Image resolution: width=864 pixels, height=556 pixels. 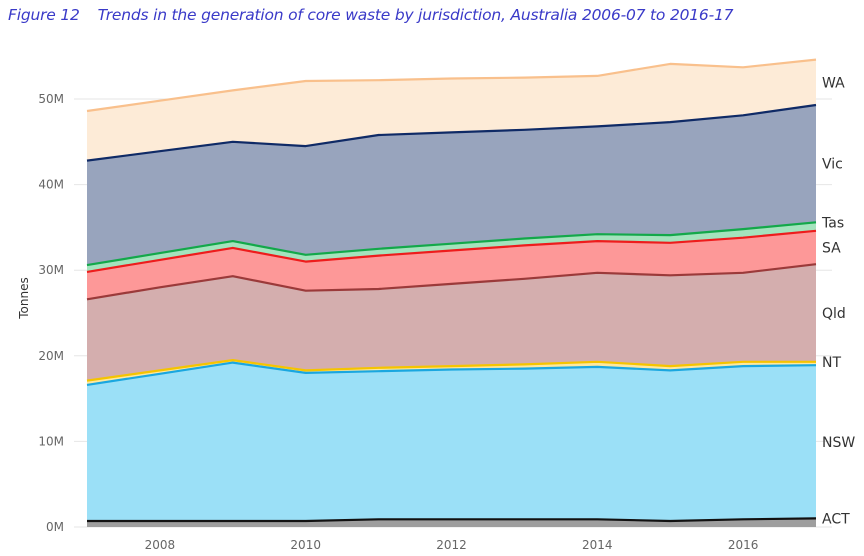 I want to click on series-label-nt: NT, so click(x=831, y=363).